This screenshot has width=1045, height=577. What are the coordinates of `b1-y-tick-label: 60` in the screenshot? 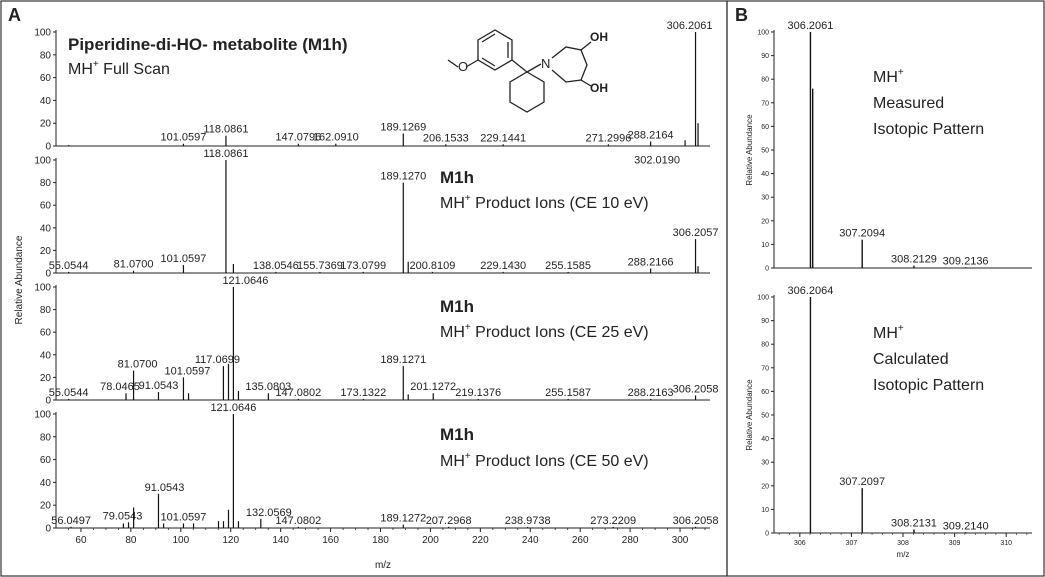 It's located at (765, 127).